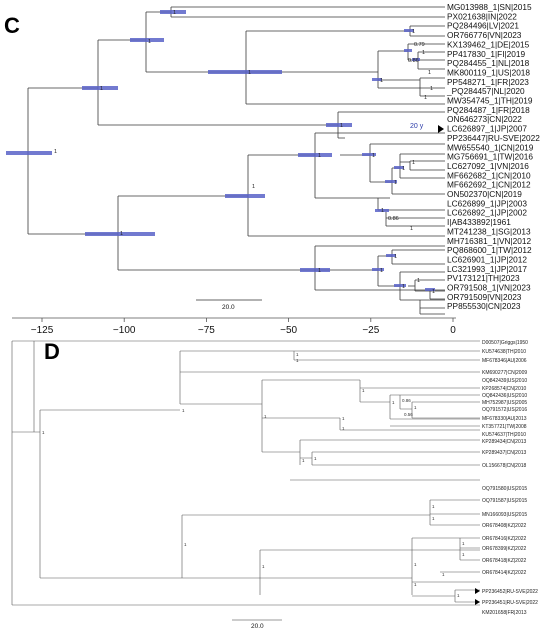 Image resolution: width=550 pixels, height=632 pixels. What do you see at coordinates (489, 185) in the screenshot?
I see `taxon-label: MF662692_1|CN|2012` at bounding box center [489, 185].